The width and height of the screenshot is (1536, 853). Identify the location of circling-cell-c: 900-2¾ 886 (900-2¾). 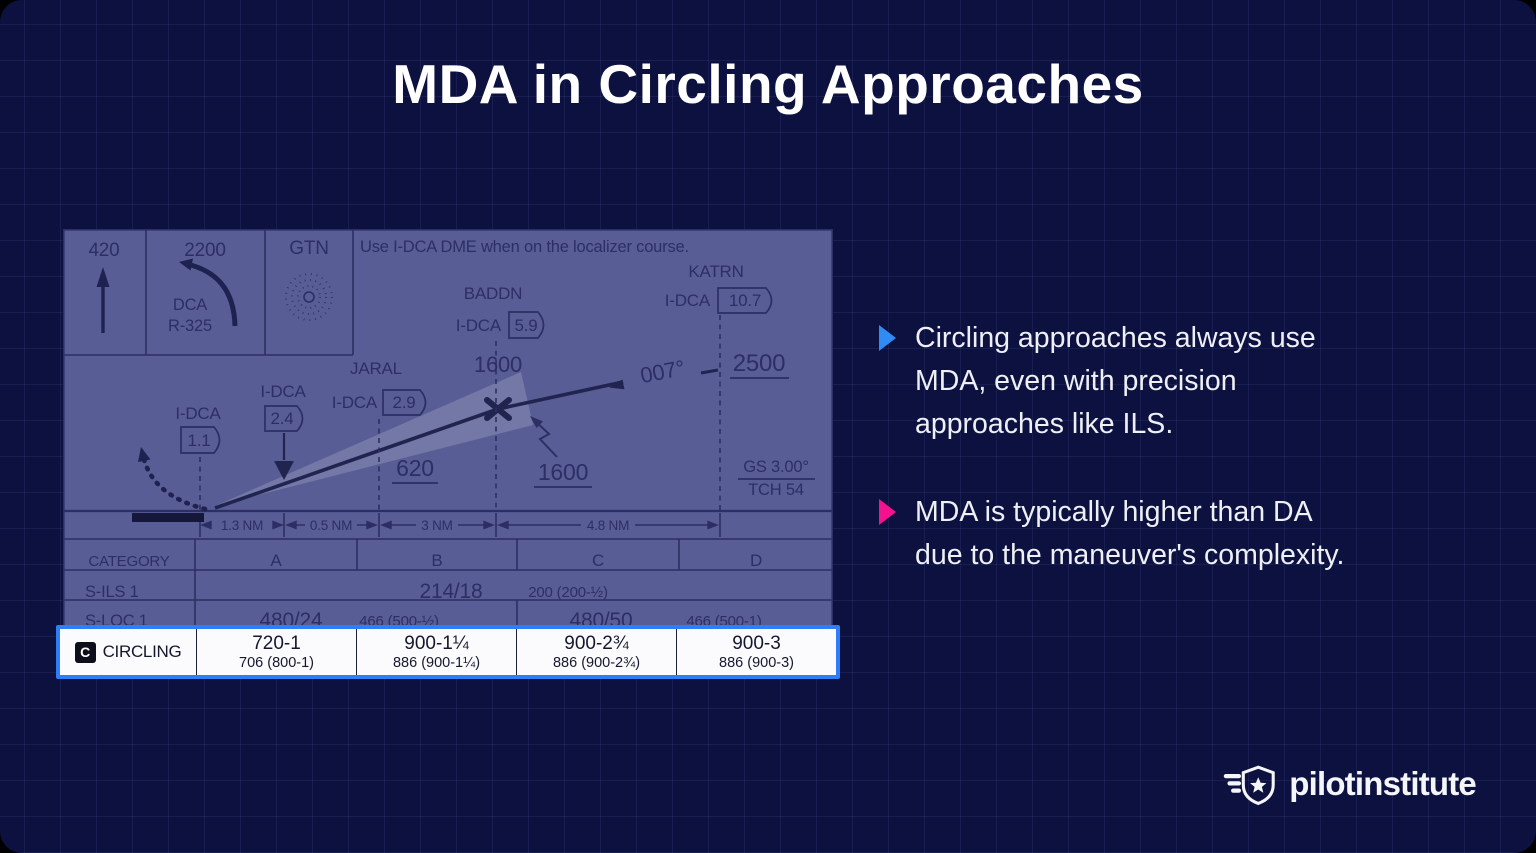
(596, 652).